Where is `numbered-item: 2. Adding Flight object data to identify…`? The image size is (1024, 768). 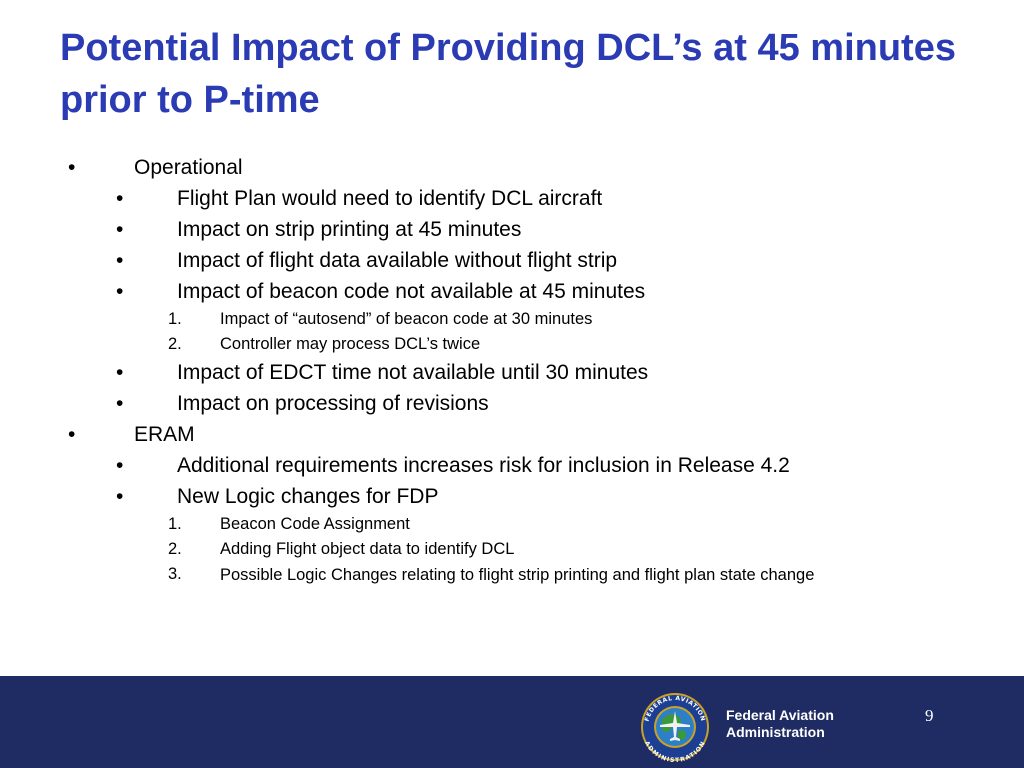
numbered-item: 2. Adding Flight object data to identify… is located at coordinates (512, 549).